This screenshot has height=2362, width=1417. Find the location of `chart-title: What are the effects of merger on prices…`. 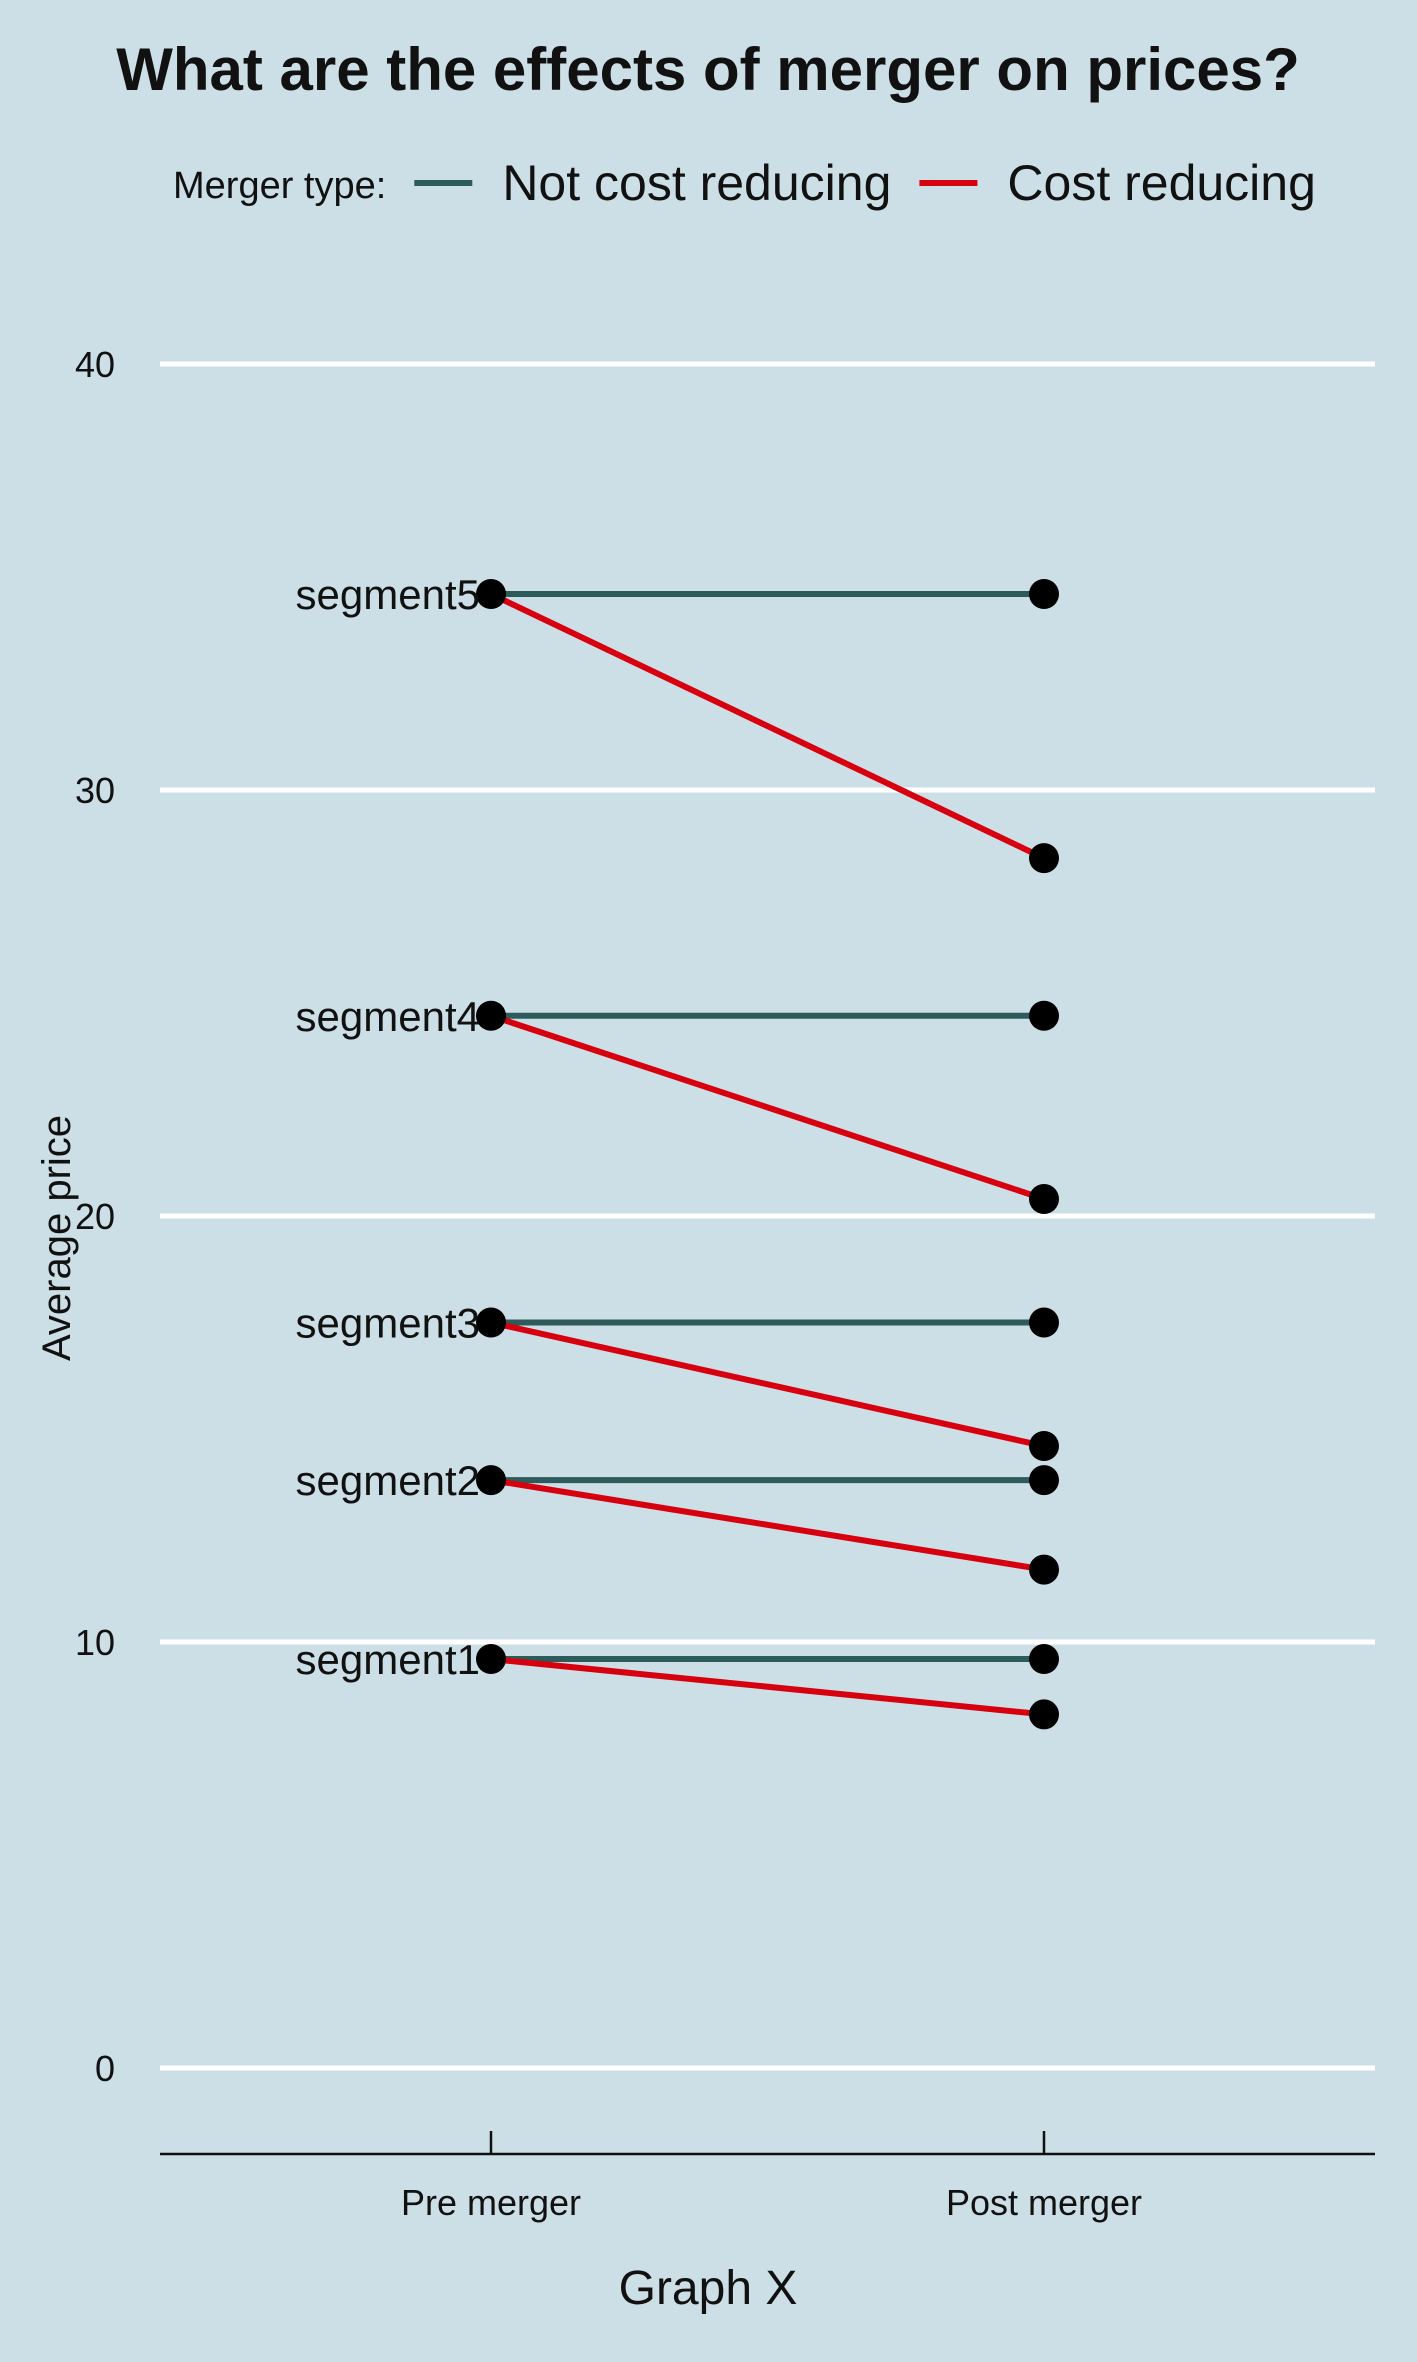

chart-title: What are the effects of merger on prices… is located at coordinates (708, 69).